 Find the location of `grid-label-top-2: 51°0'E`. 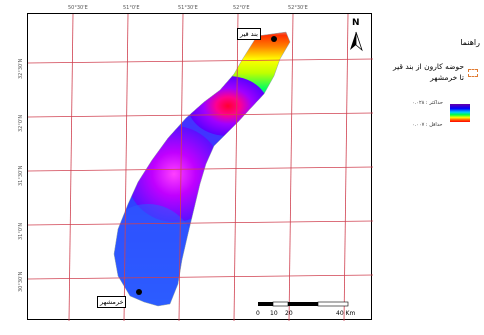

grid-label-top-2: 51°0'E is located at coordinates (131, 8).